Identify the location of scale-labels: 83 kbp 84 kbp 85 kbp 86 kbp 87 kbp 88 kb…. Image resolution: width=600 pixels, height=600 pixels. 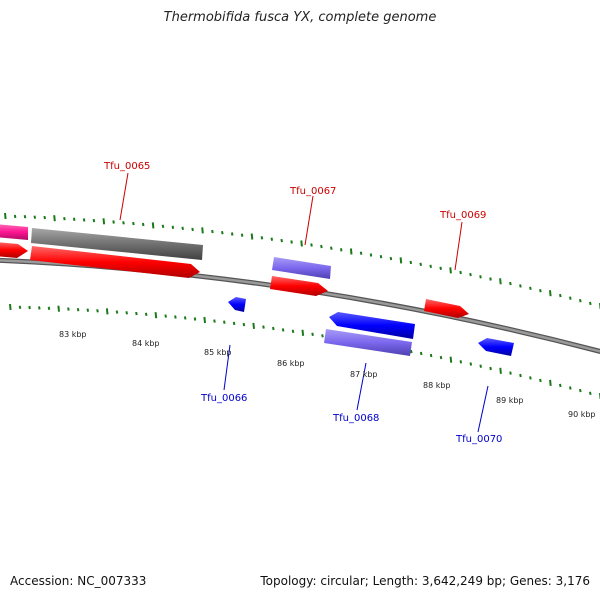
(327, 374).